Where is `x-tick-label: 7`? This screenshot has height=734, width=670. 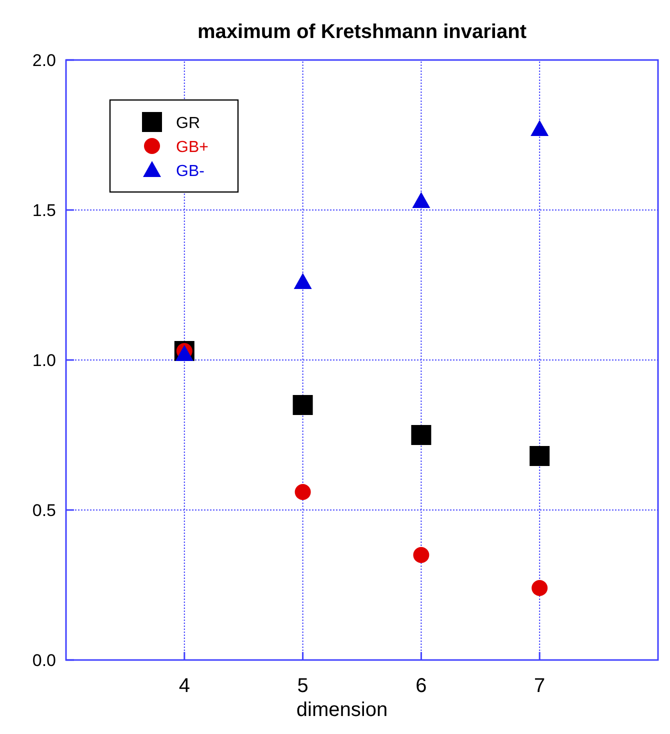
x-tick-label: 7 is located at coordinates (540, 686).